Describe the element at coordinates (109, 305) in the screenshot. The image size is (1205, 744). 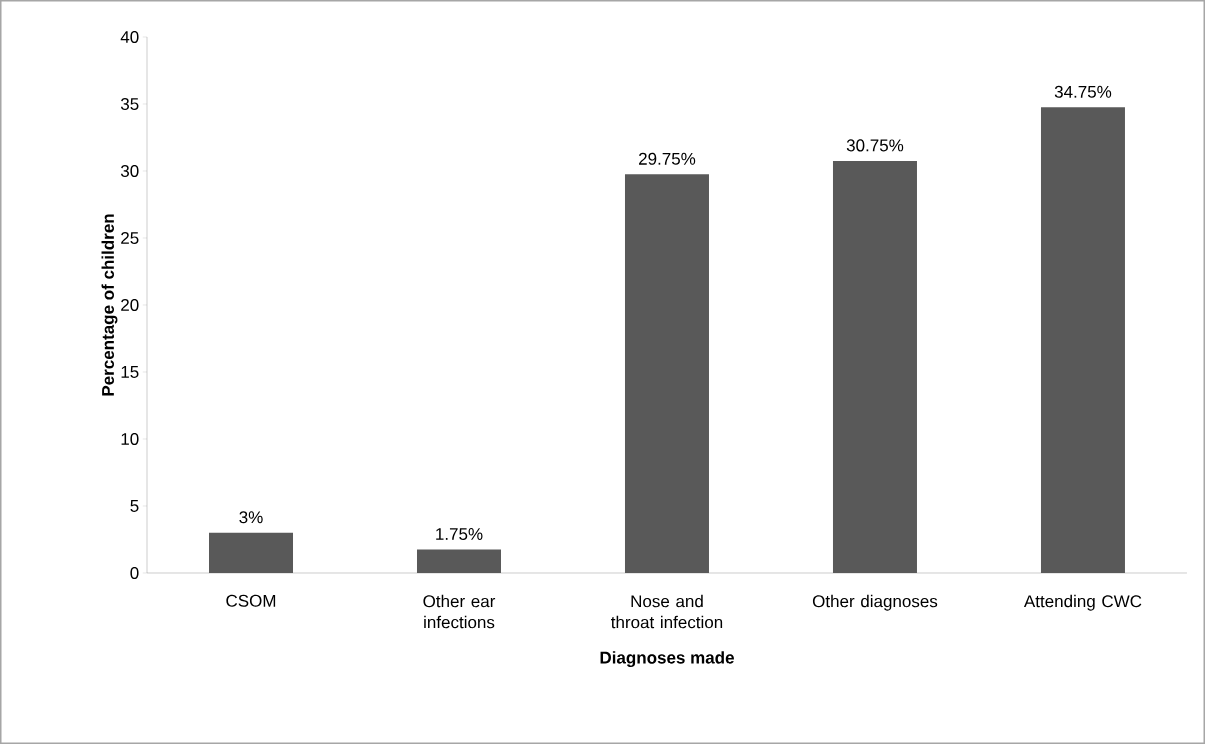
I see `y-axis-title: Percentage of children` at that location.